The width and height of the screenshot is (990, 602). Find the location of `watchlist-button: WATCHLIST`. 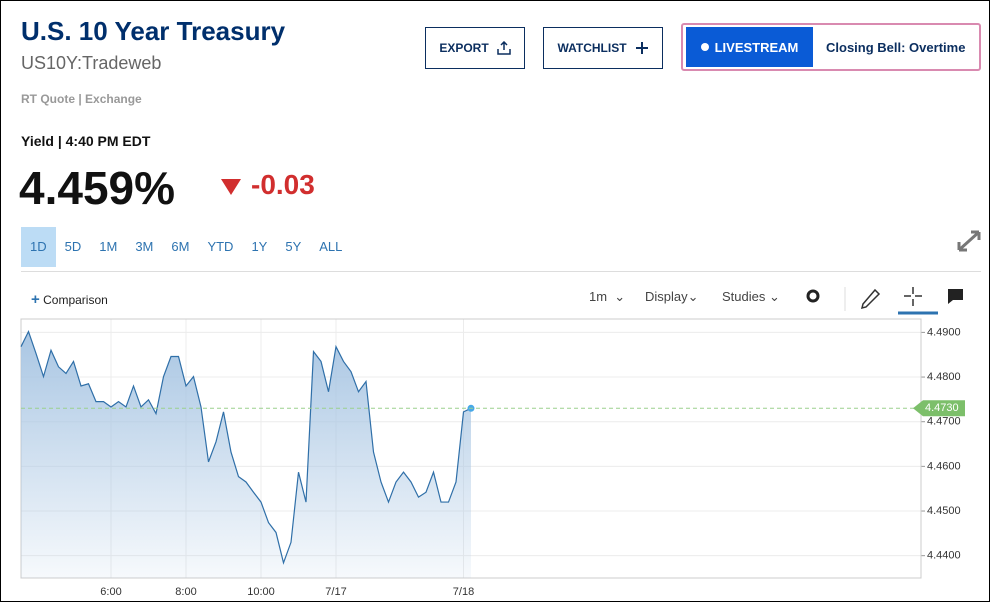

watchlist-button: WATCHLIST is located at coordinates (603, 48).